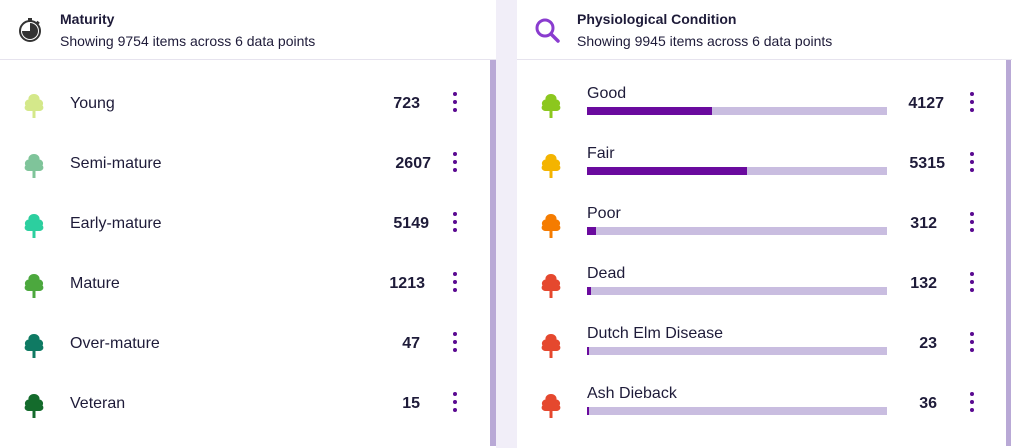 The width and height of the screenshot is (1012, 448). I want to click on condition-title: Physiological Condition, so click(657, 19).